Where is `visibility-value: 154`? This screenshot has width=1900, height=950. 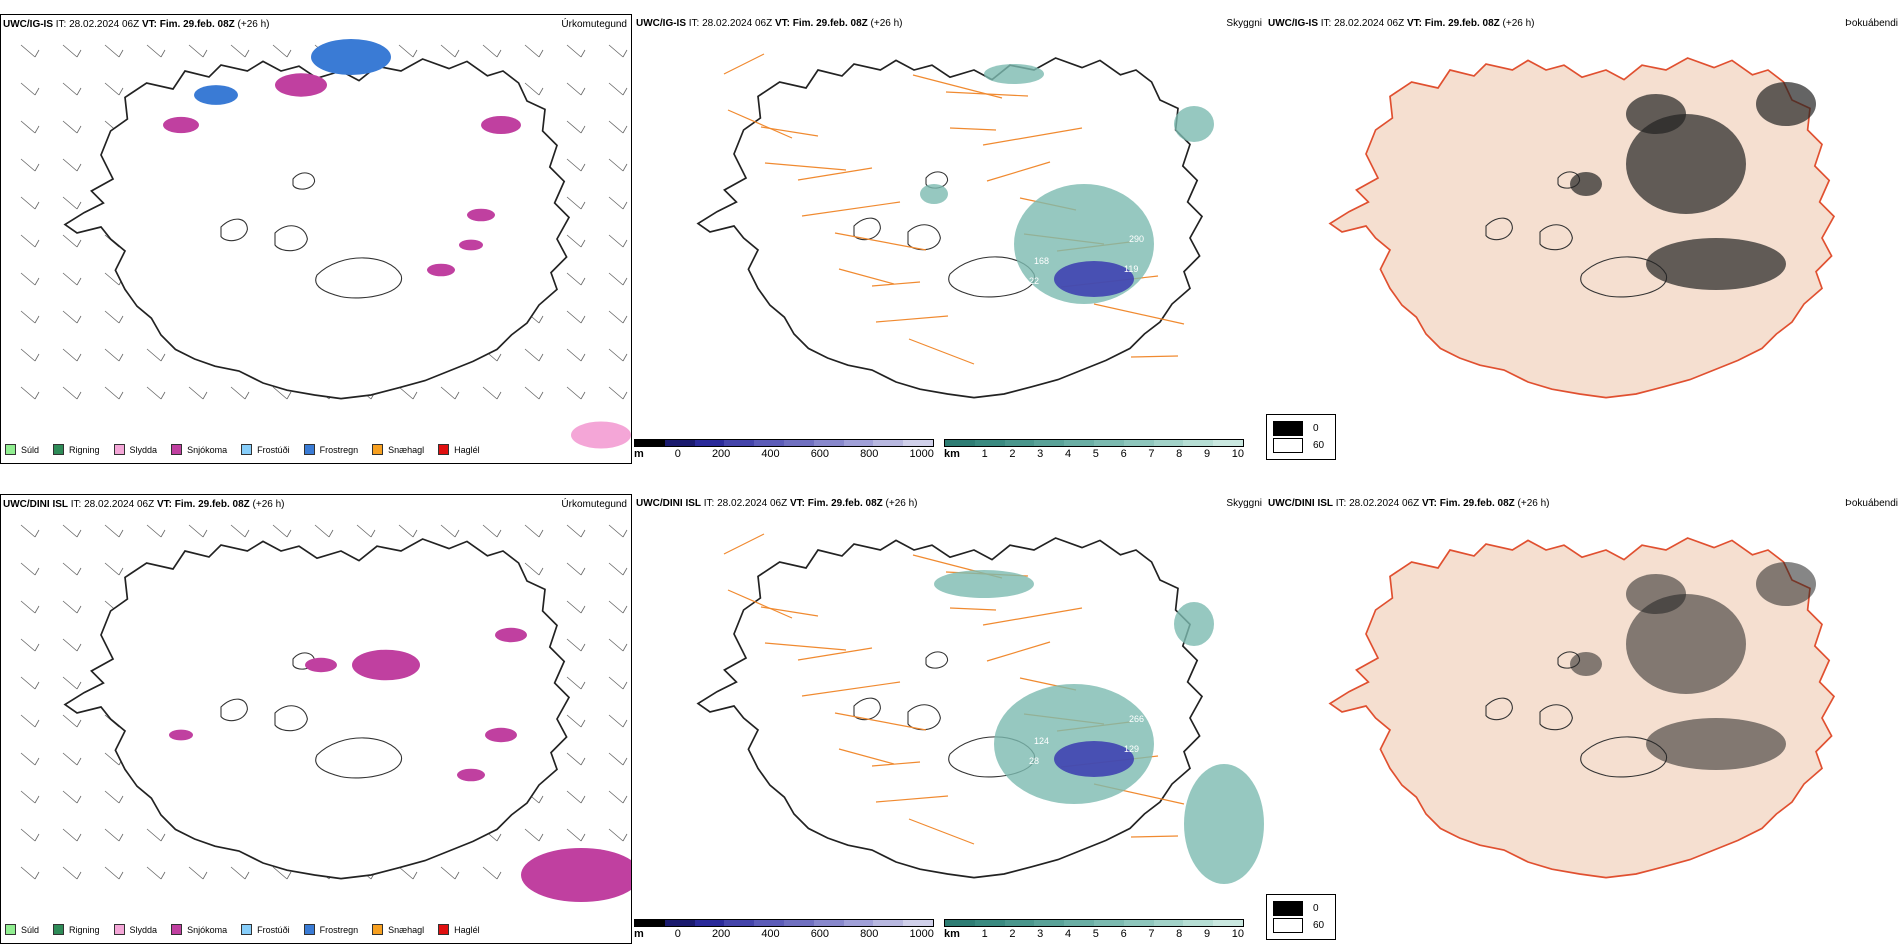
visibility-value: 154 is located at coordinates (1001, 211).